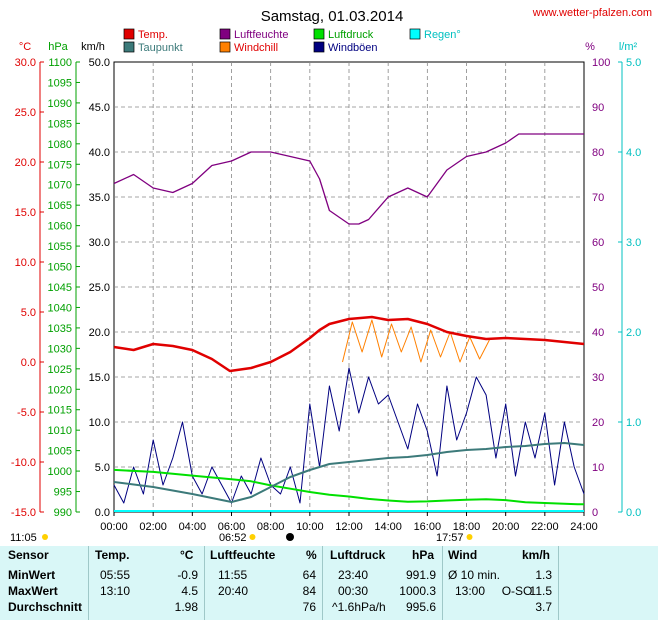 Image resolution: width=658 pixels, height=620 pixels. What do you see at coordinates (25, 213) in the screenshot?
I see `tick-label-temp: 15.0` at bounding box center [25, 213].